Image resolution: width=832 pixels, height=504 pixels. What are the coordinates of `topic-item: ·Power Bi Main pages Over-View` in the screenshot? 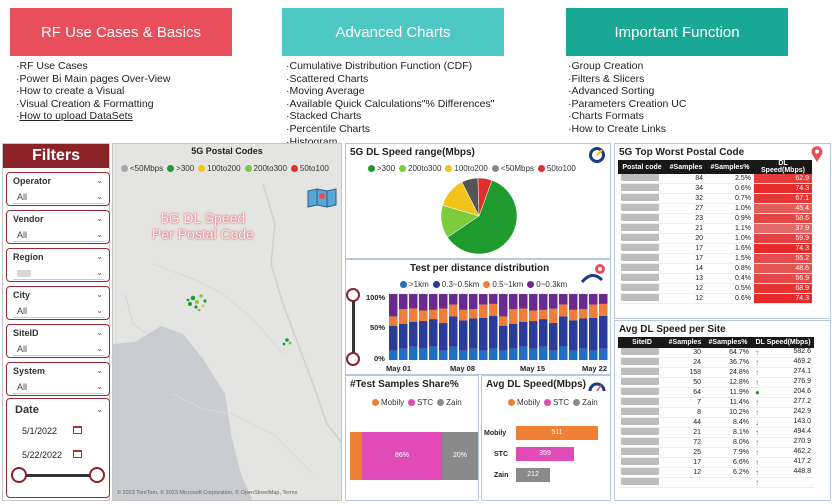 It's located at (93, 78).